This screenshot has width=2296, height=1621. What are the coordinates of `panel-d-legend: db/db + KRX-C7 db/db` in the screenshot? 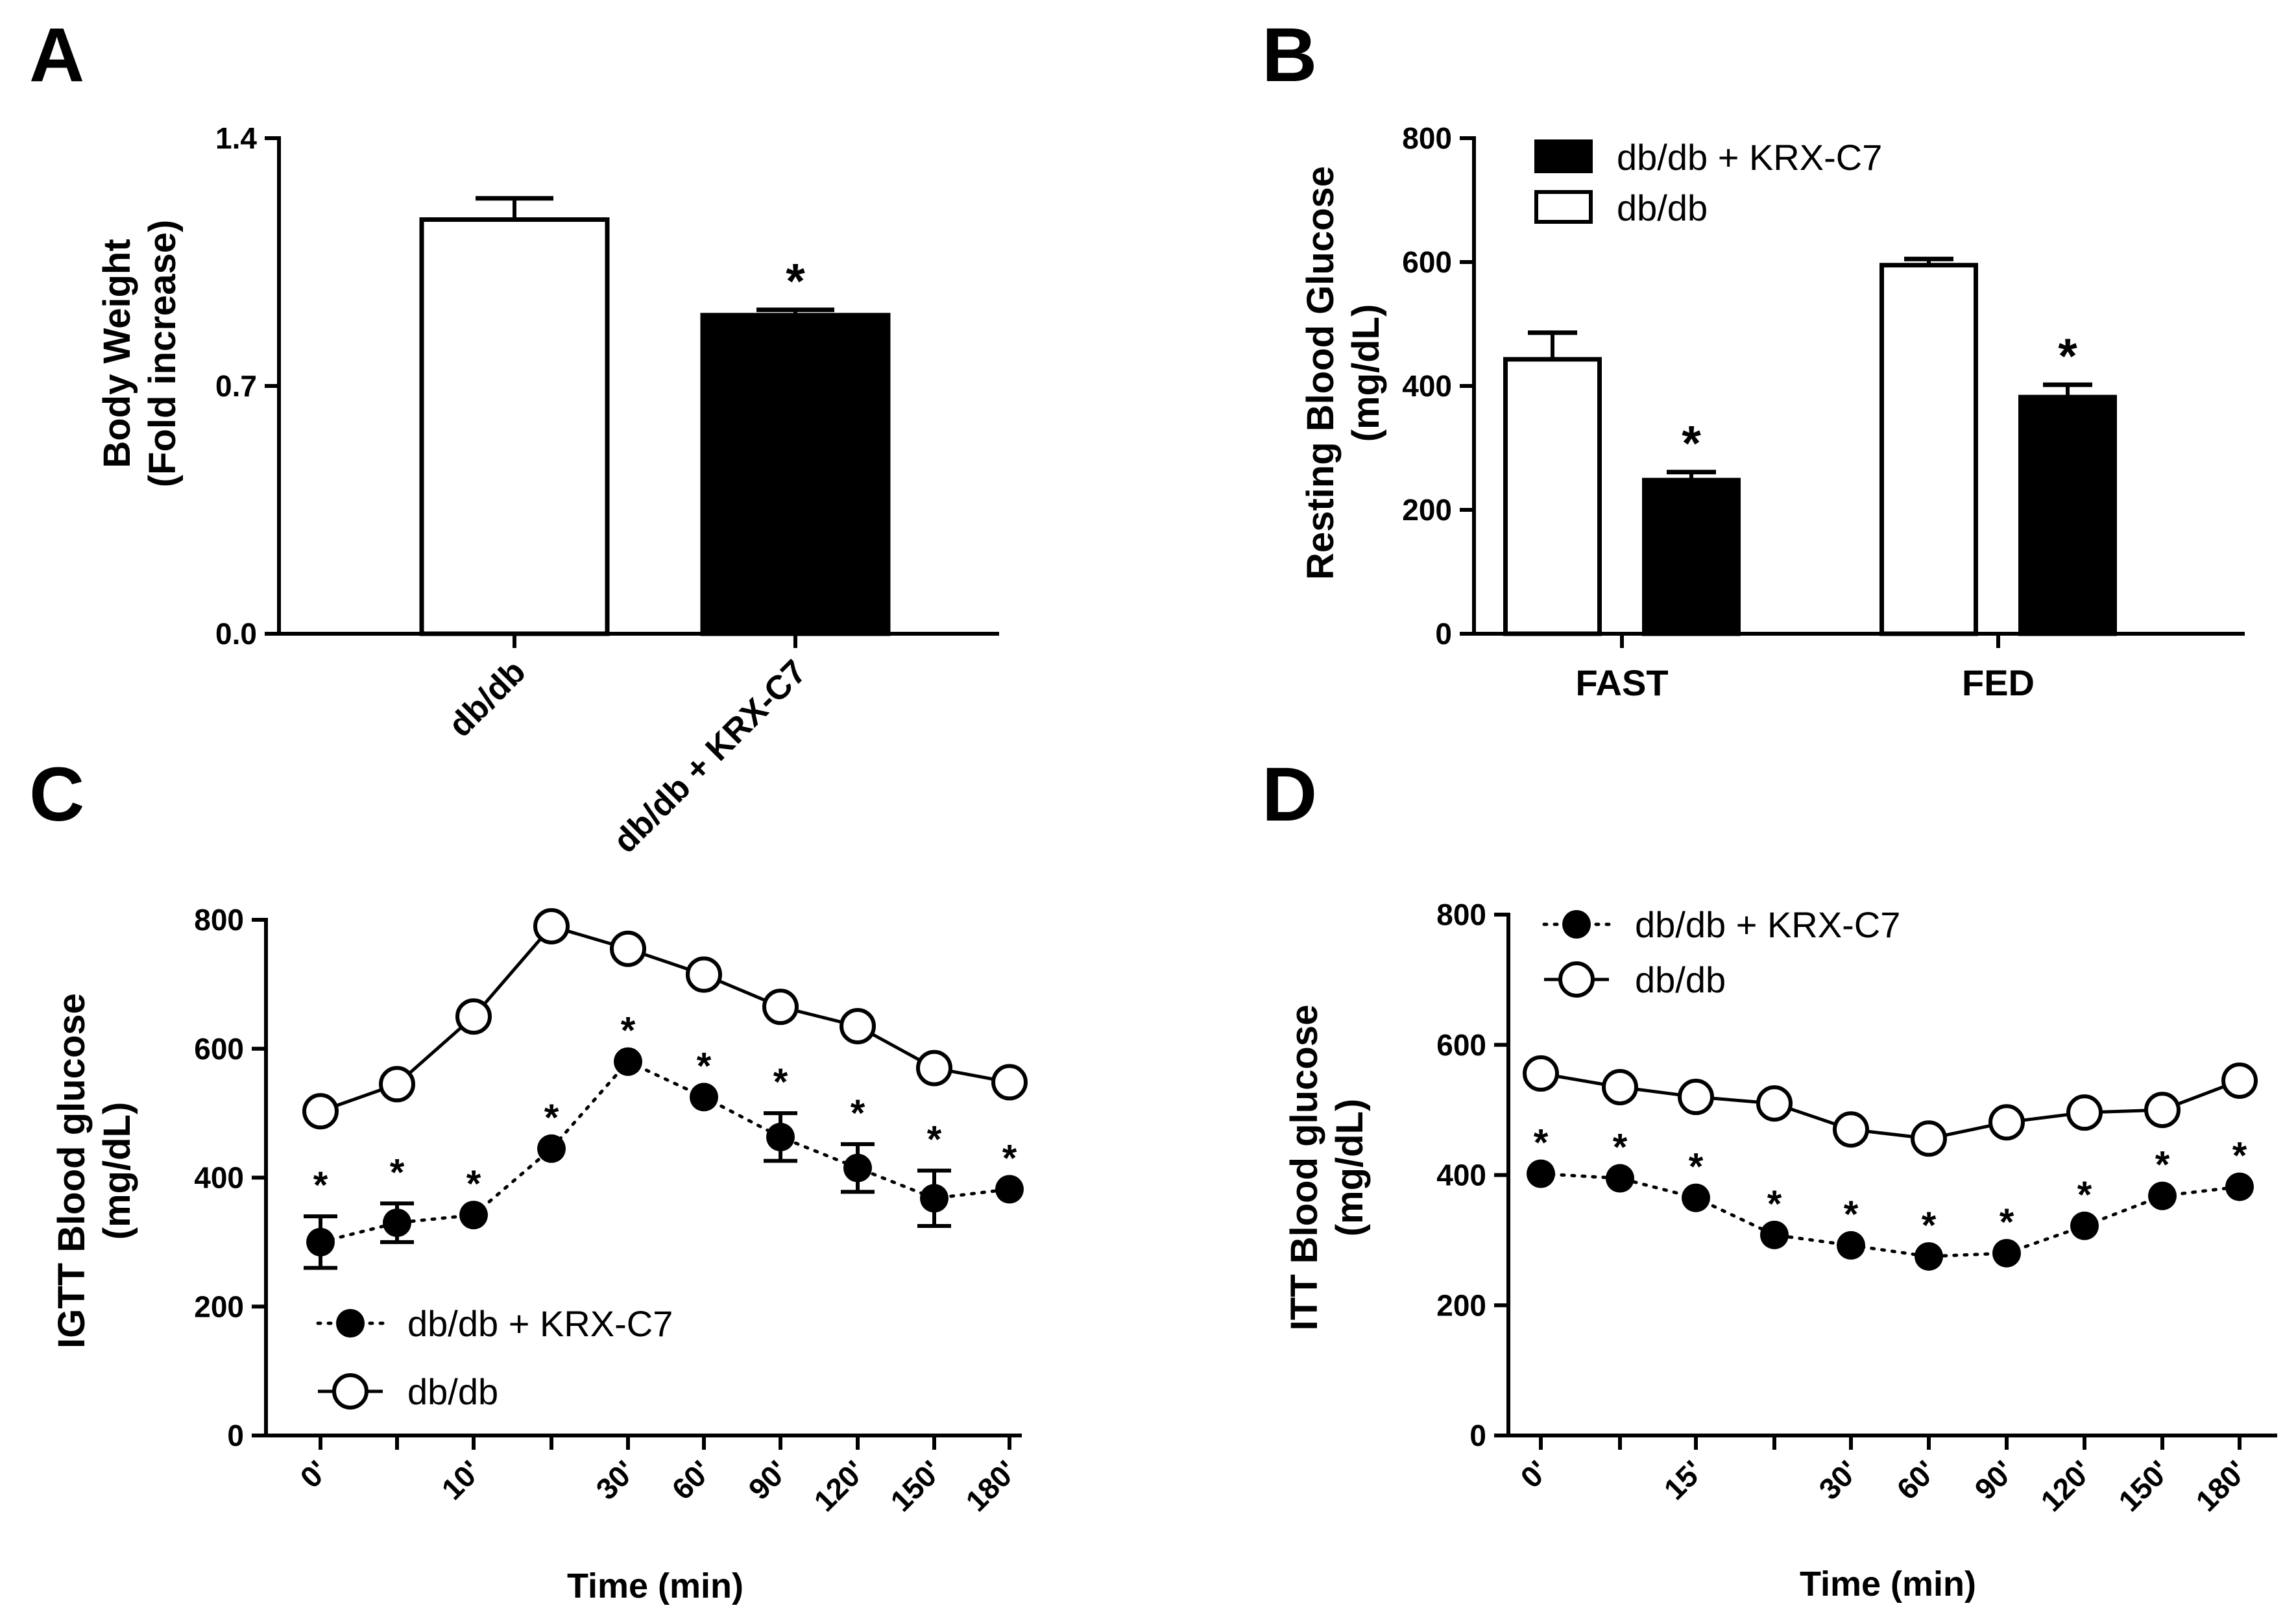 It's located at (1721, 952).